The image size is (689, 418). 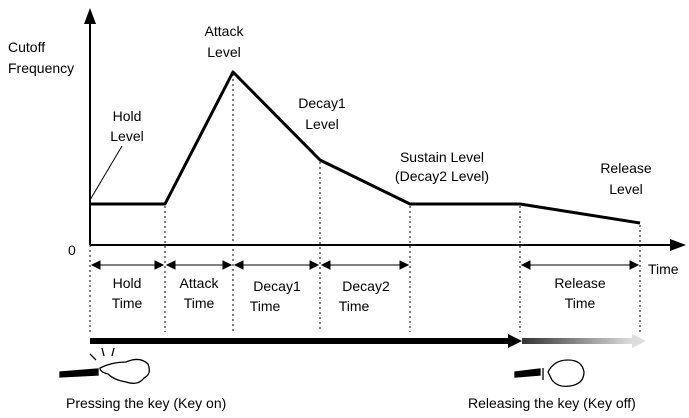 I want to click on time-label: Release, so click(x=580, y=283).